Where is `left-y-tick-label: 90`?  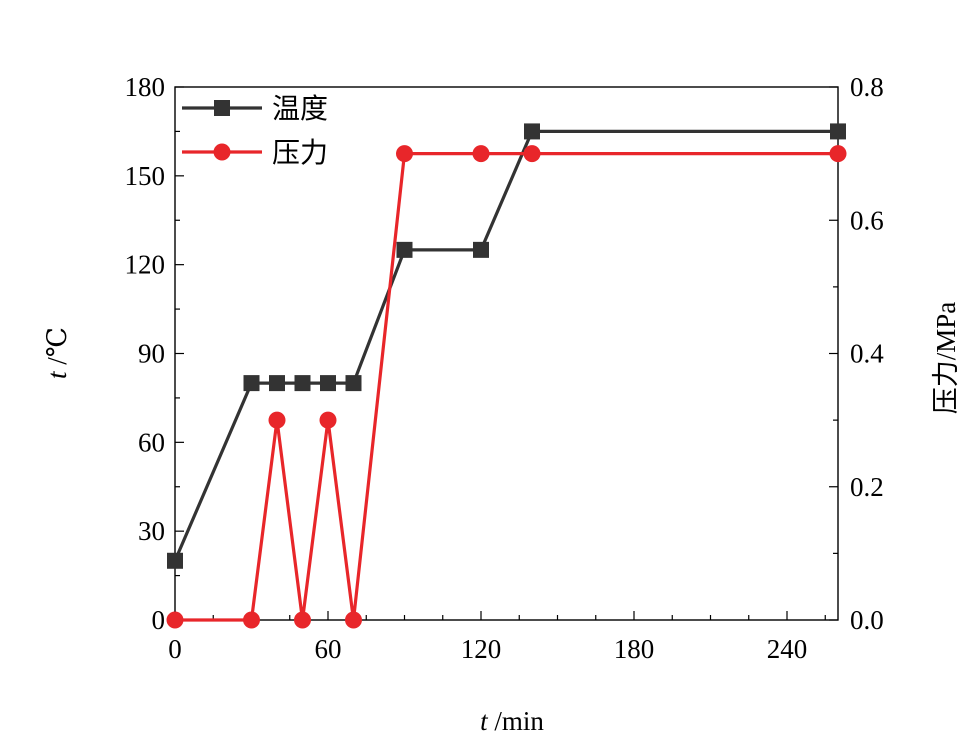
left-y-tick-label: 90 is located at coordinates (151, 354).